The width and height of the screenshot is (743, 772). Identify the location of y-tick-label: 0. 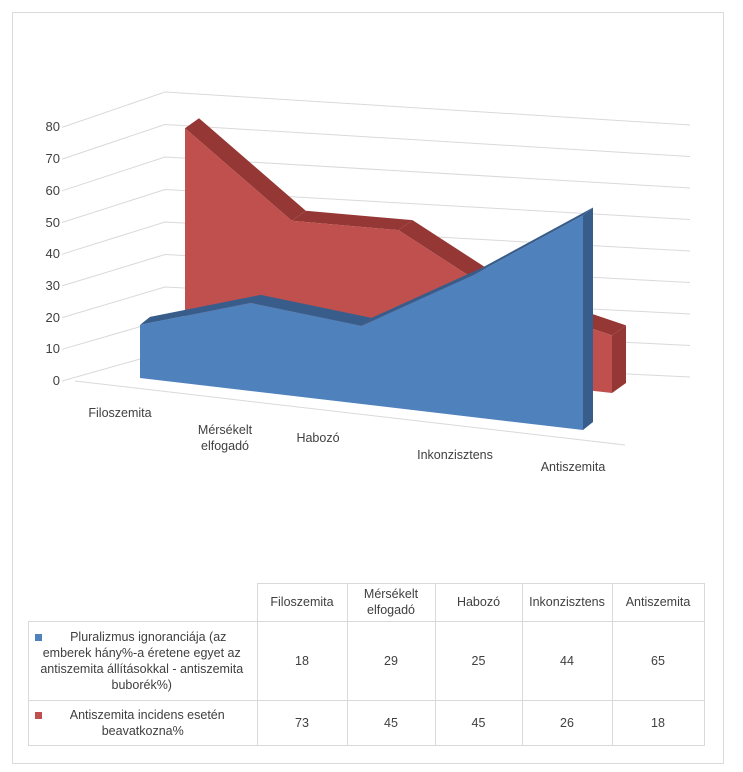
(56, 380).